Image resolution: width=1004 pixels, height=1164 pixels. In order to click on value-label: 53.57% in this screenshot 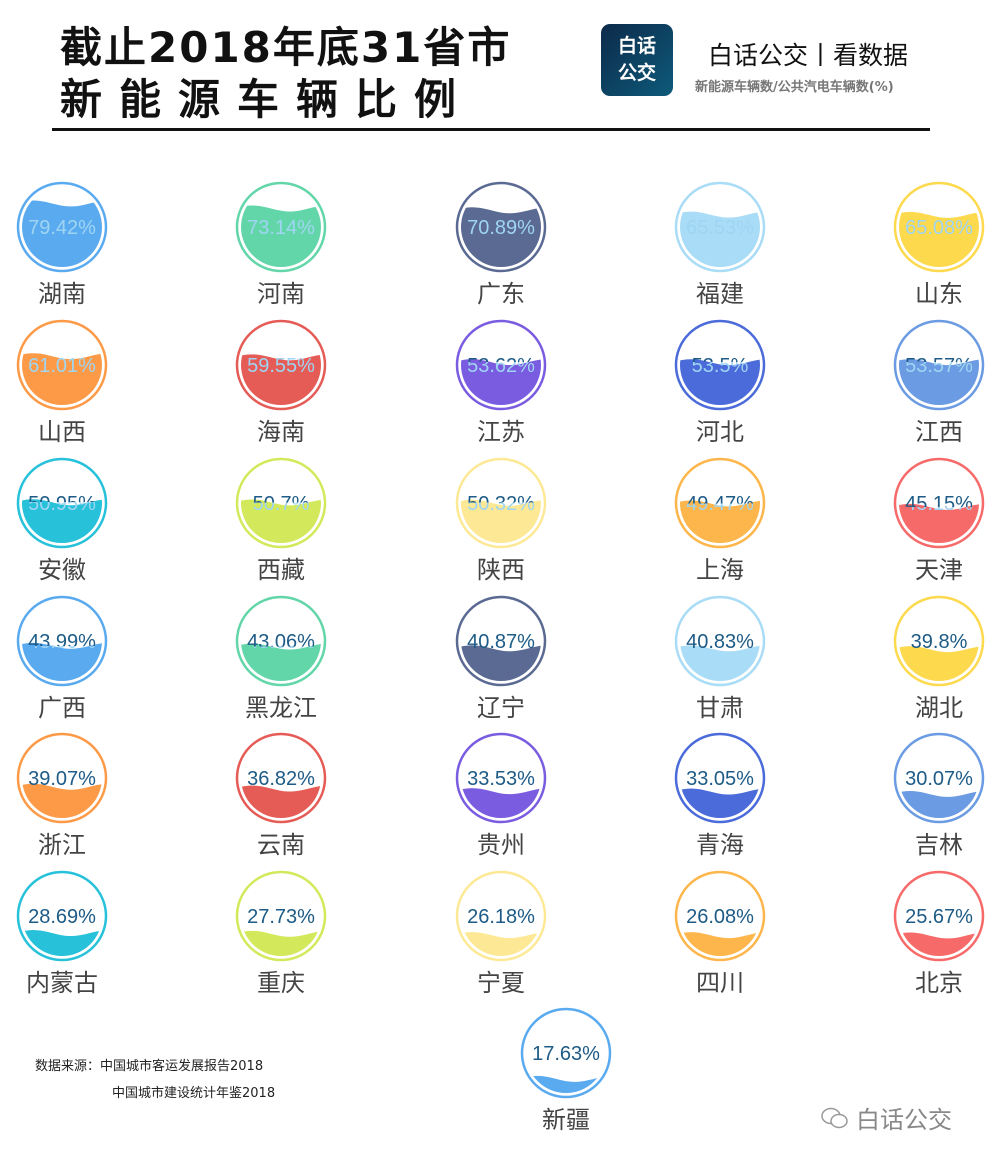, I will do `click(939, 366)`.